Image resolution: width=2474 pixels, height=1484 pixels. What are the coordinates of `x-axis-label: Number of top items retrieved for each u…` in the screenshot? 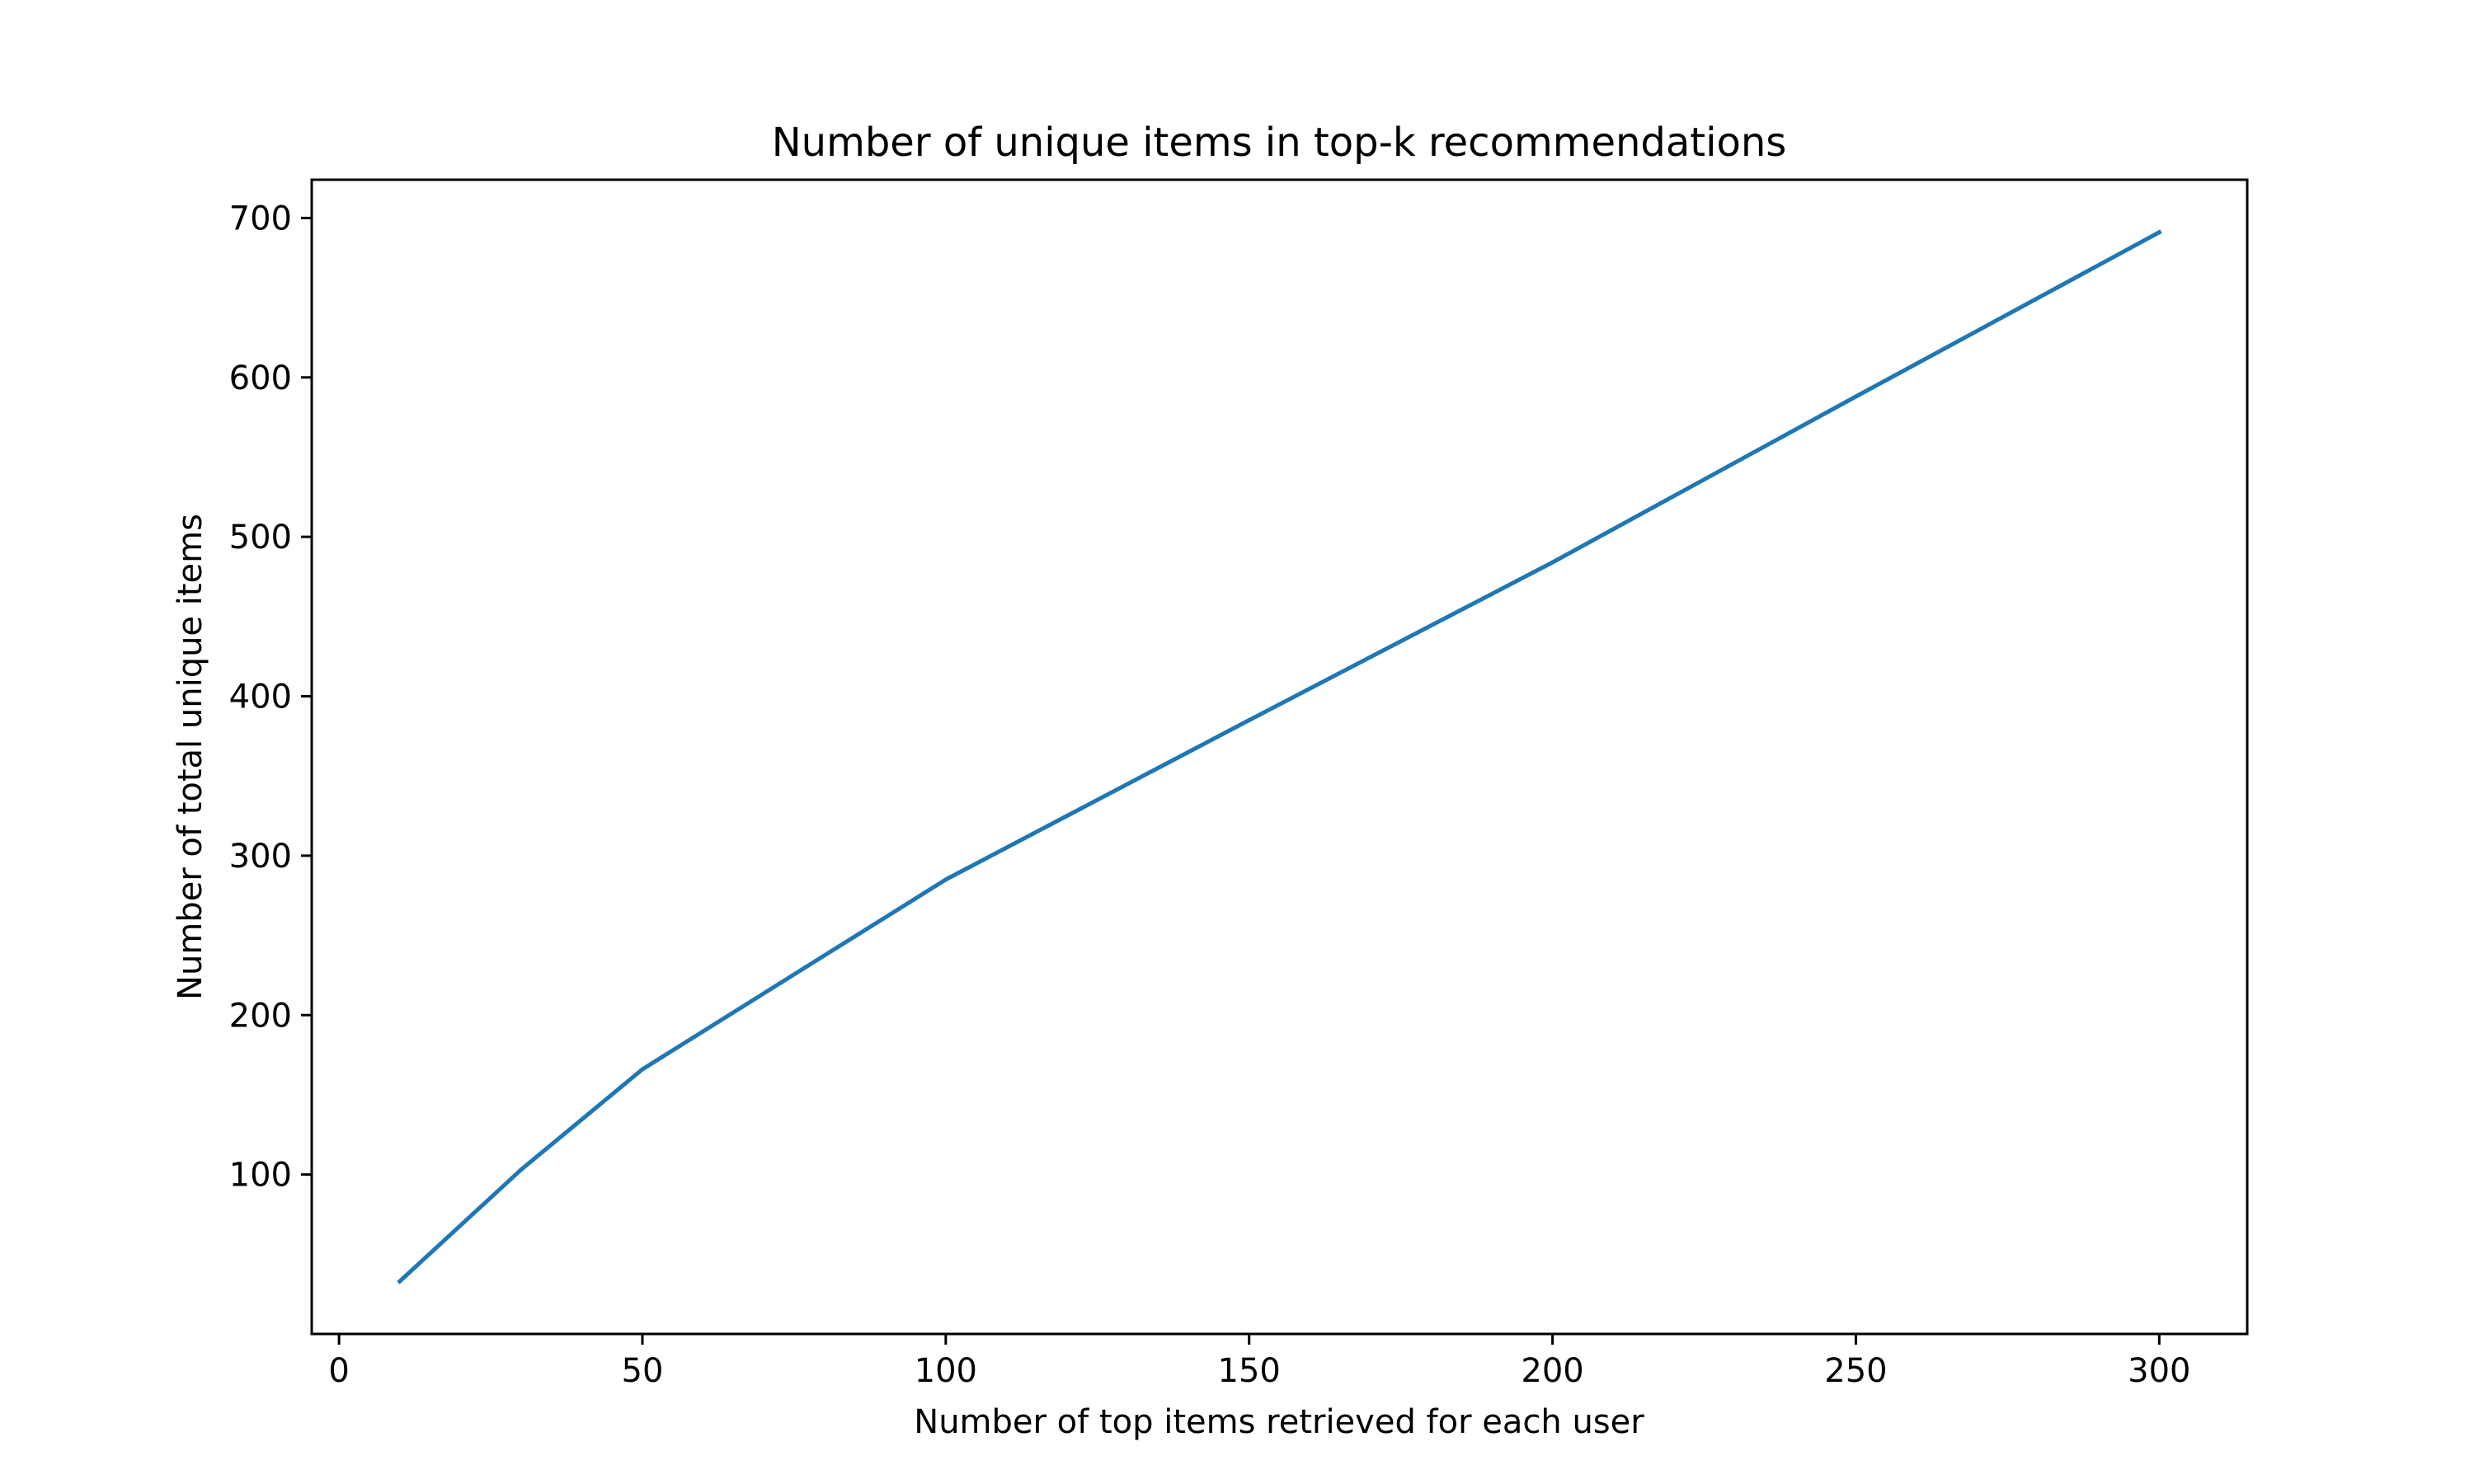 It's located at (1279, 1422).